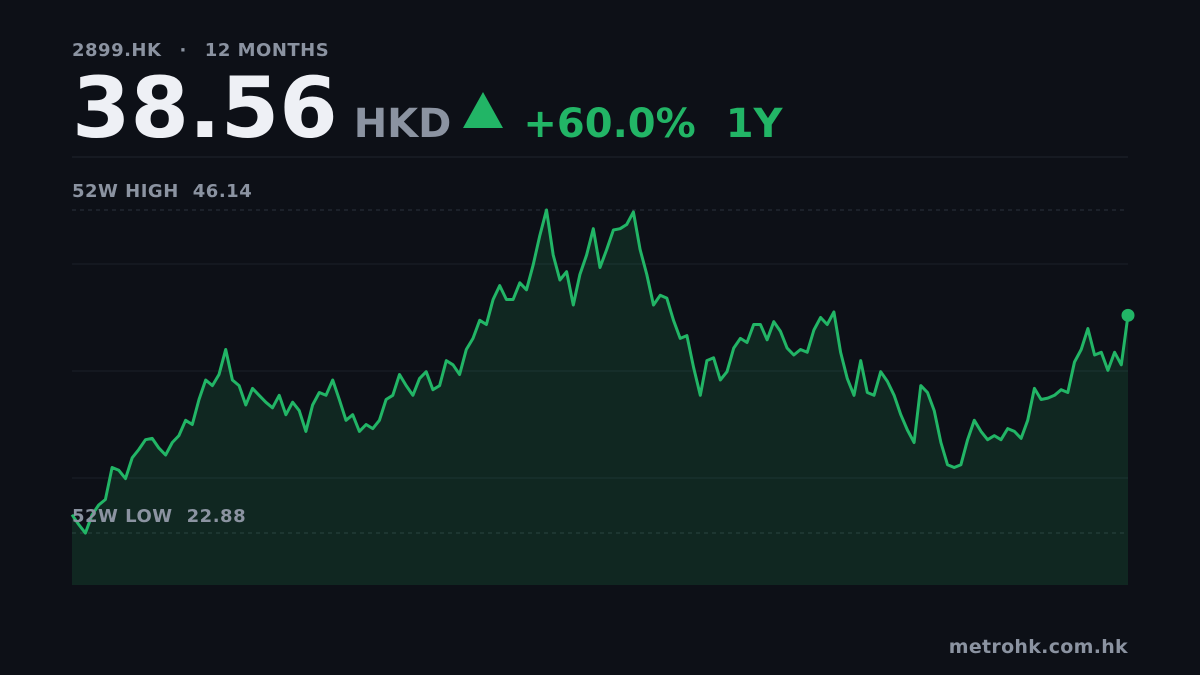 Image resolution: width=1200 pixels, height=675 pixels. I want to click on low-label-text: 52W LOW, so click(122, 516).